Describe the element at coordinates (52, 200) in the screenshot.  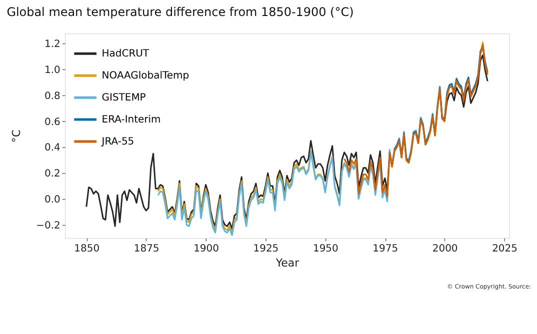
I see `y-tick-label: 0.0` at that location.